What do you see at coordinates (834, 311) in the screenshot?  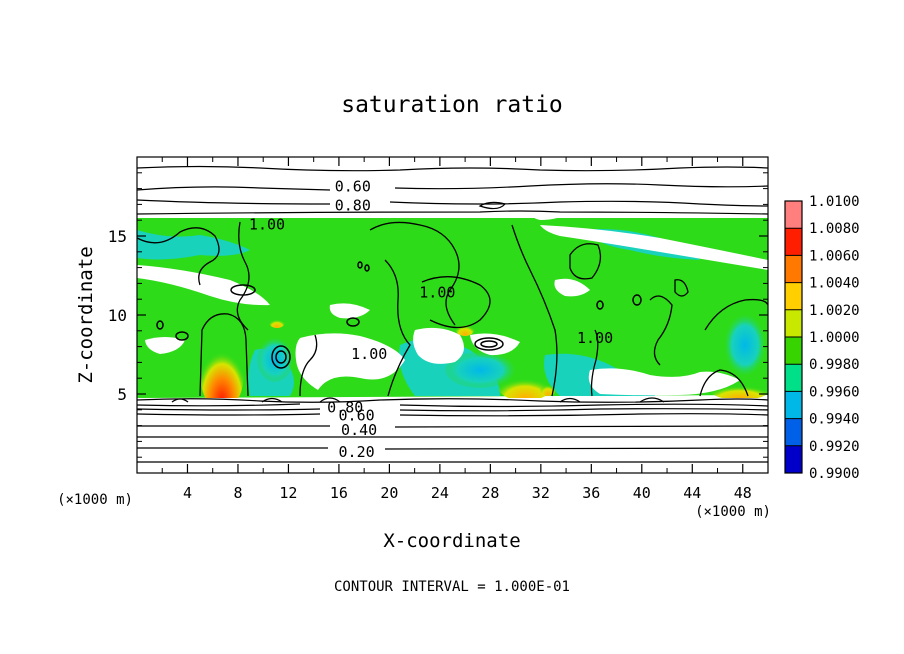 I see `colorbar-label: 1.0020` at bounding box center [834, 311].